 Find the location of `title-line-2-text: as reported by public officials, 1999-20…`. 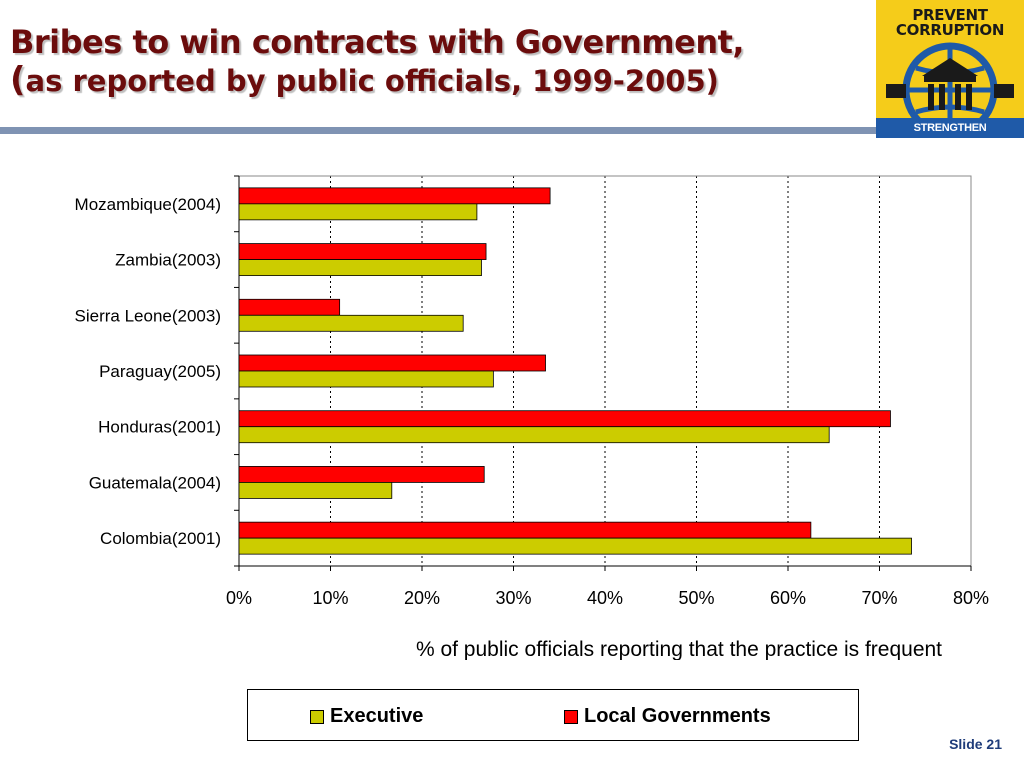

title-line-2-text: as reported by public officials, 1999-20… is located at coordinates (372, 80).